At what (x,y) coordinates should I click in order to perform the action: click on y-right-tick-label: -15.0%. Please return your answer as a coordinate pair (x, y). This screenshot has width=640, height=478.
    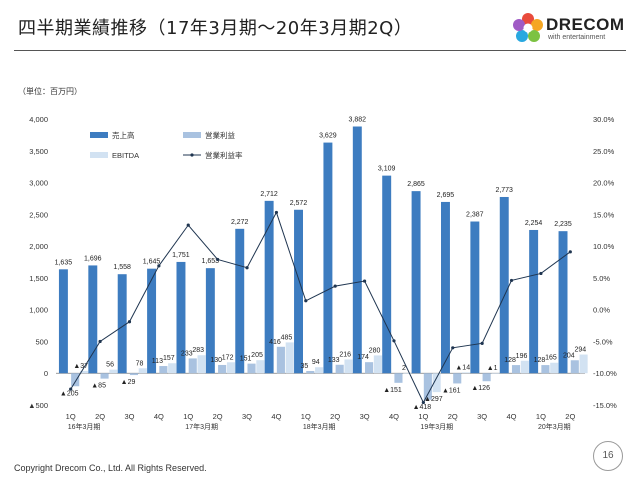
    Looking at the image, I should click on (605, 405).